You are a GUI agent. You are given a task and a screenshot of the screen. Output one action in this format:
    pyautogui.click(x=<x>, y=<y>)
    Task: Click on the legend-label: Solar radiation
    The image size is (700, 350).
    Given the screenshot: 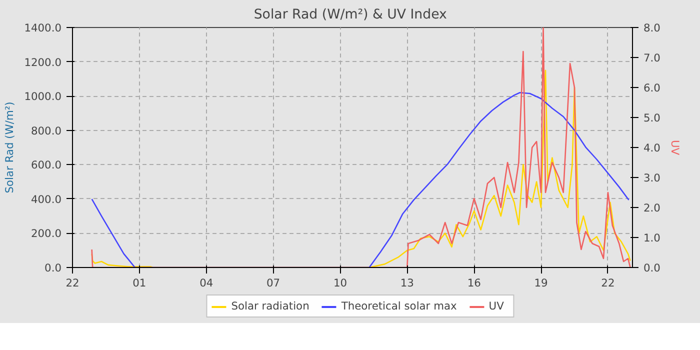 What is the action you would take?
    pyautogui.click(x=270, y=306)
    